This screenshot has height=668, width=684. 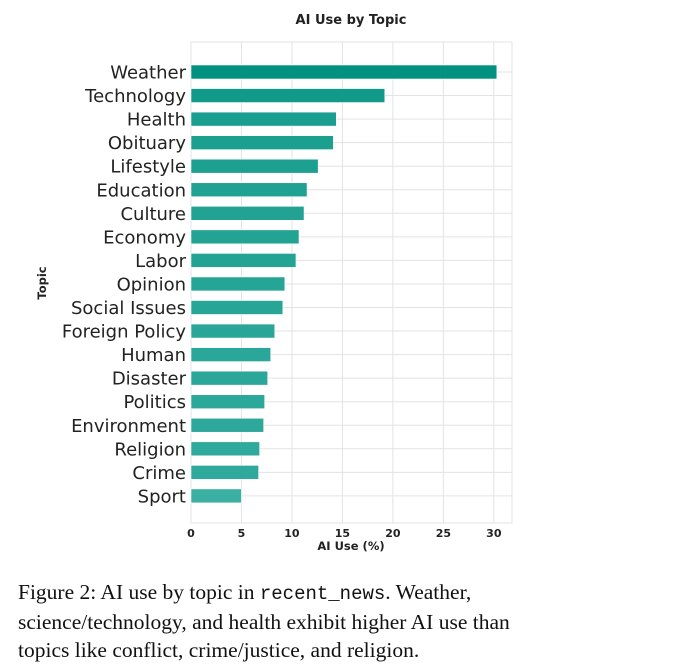 I want to click on y-tick-label: Health, so click(x=156, y=120).